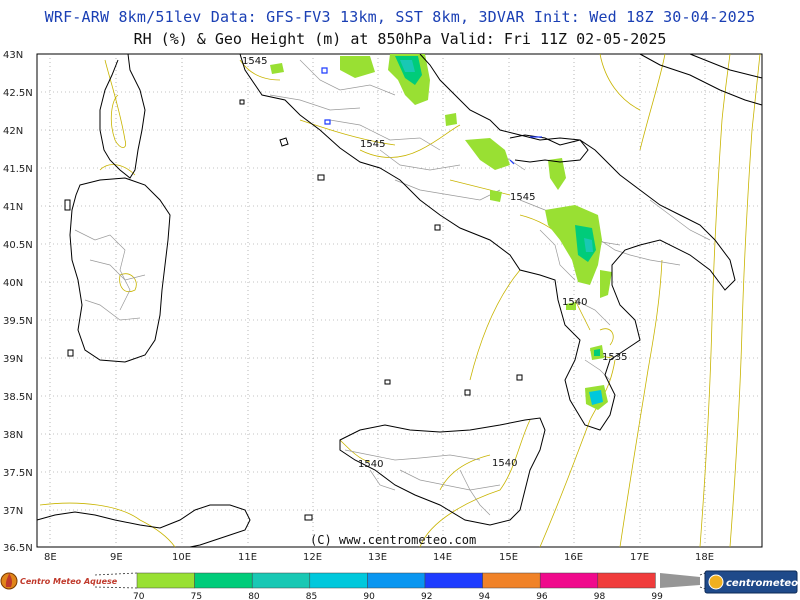 The height and width of the screenshot is (600, 800). I want to click on left-logo-text: Centro Meteo Aquese, so click(69, 581).